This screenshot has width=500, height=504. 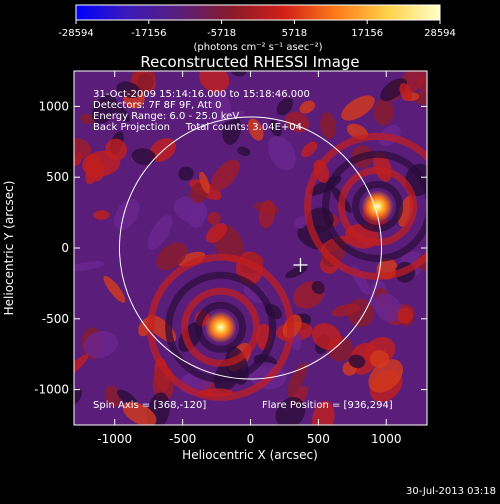 I want to click on y-axis-label: Heliocentric Y (arcsec), so click(x=9, y=248).